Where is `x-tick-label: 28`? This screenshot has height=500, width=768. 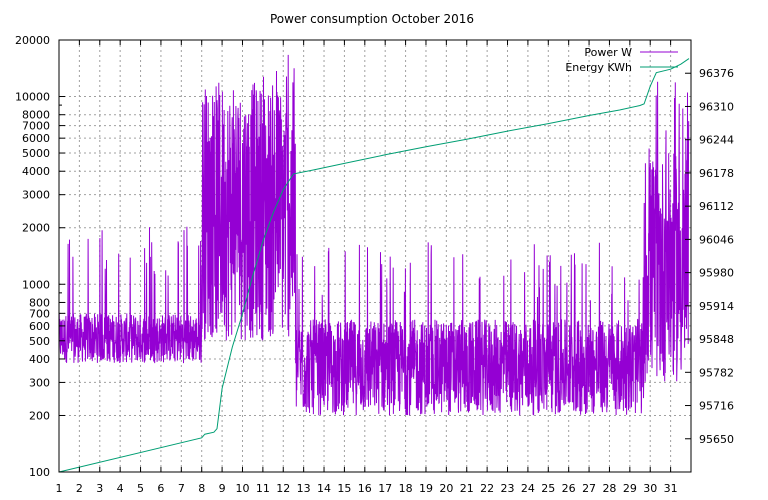
x-tick-label: 28 is located at coordinates (609, 488).